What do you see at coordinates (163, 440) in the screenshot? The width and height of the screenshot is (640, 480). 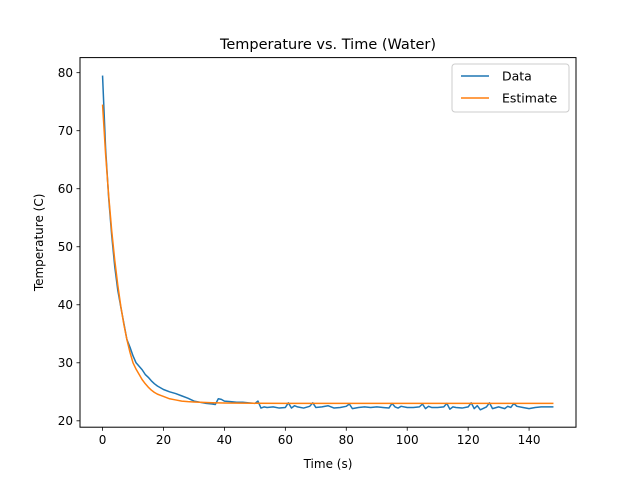 I see `x-tick-label: 20` at bounding box center [163, 440].